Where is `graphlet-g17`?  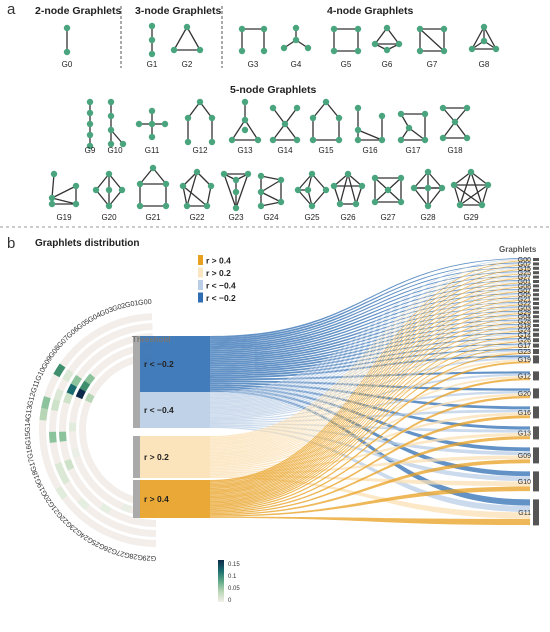 graphlet-g17 is located at coordinates (413, 127).